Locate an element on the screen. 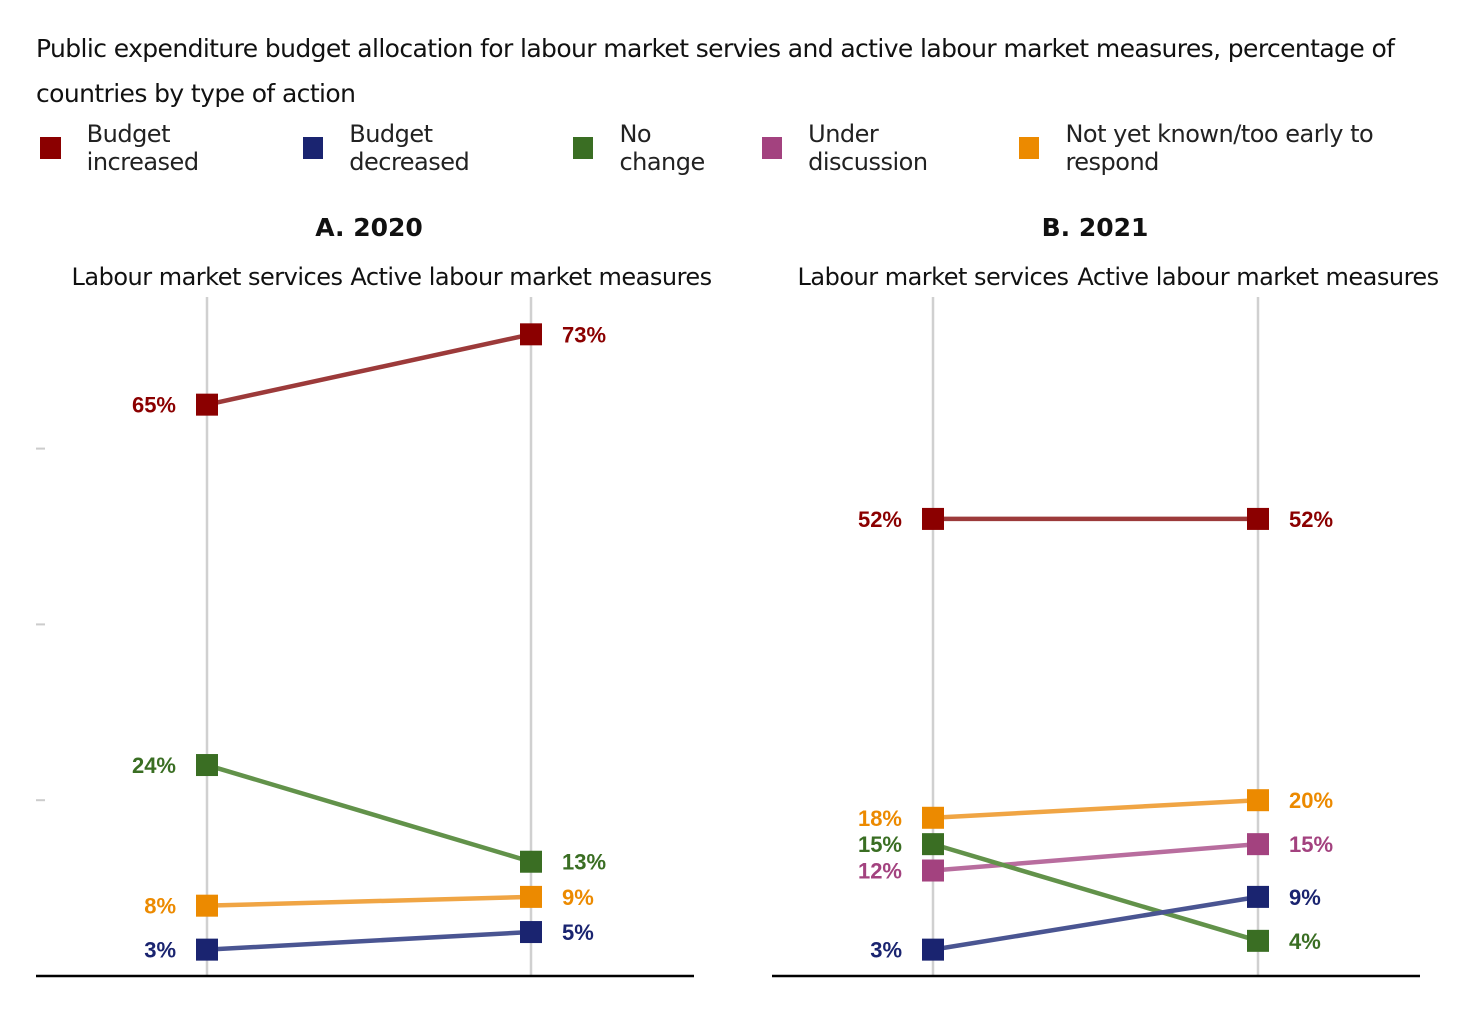  legend-label: No change is located at coordinates (662, 148).